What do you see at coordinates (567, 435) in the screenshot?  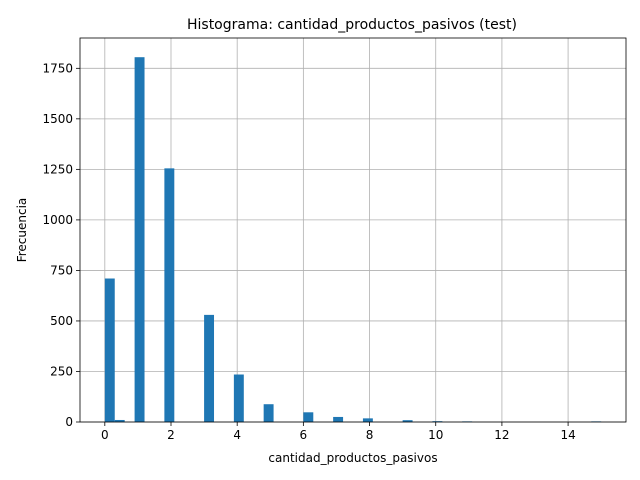 I see `x-tick-label: 14` at bounding box center [567, 435].